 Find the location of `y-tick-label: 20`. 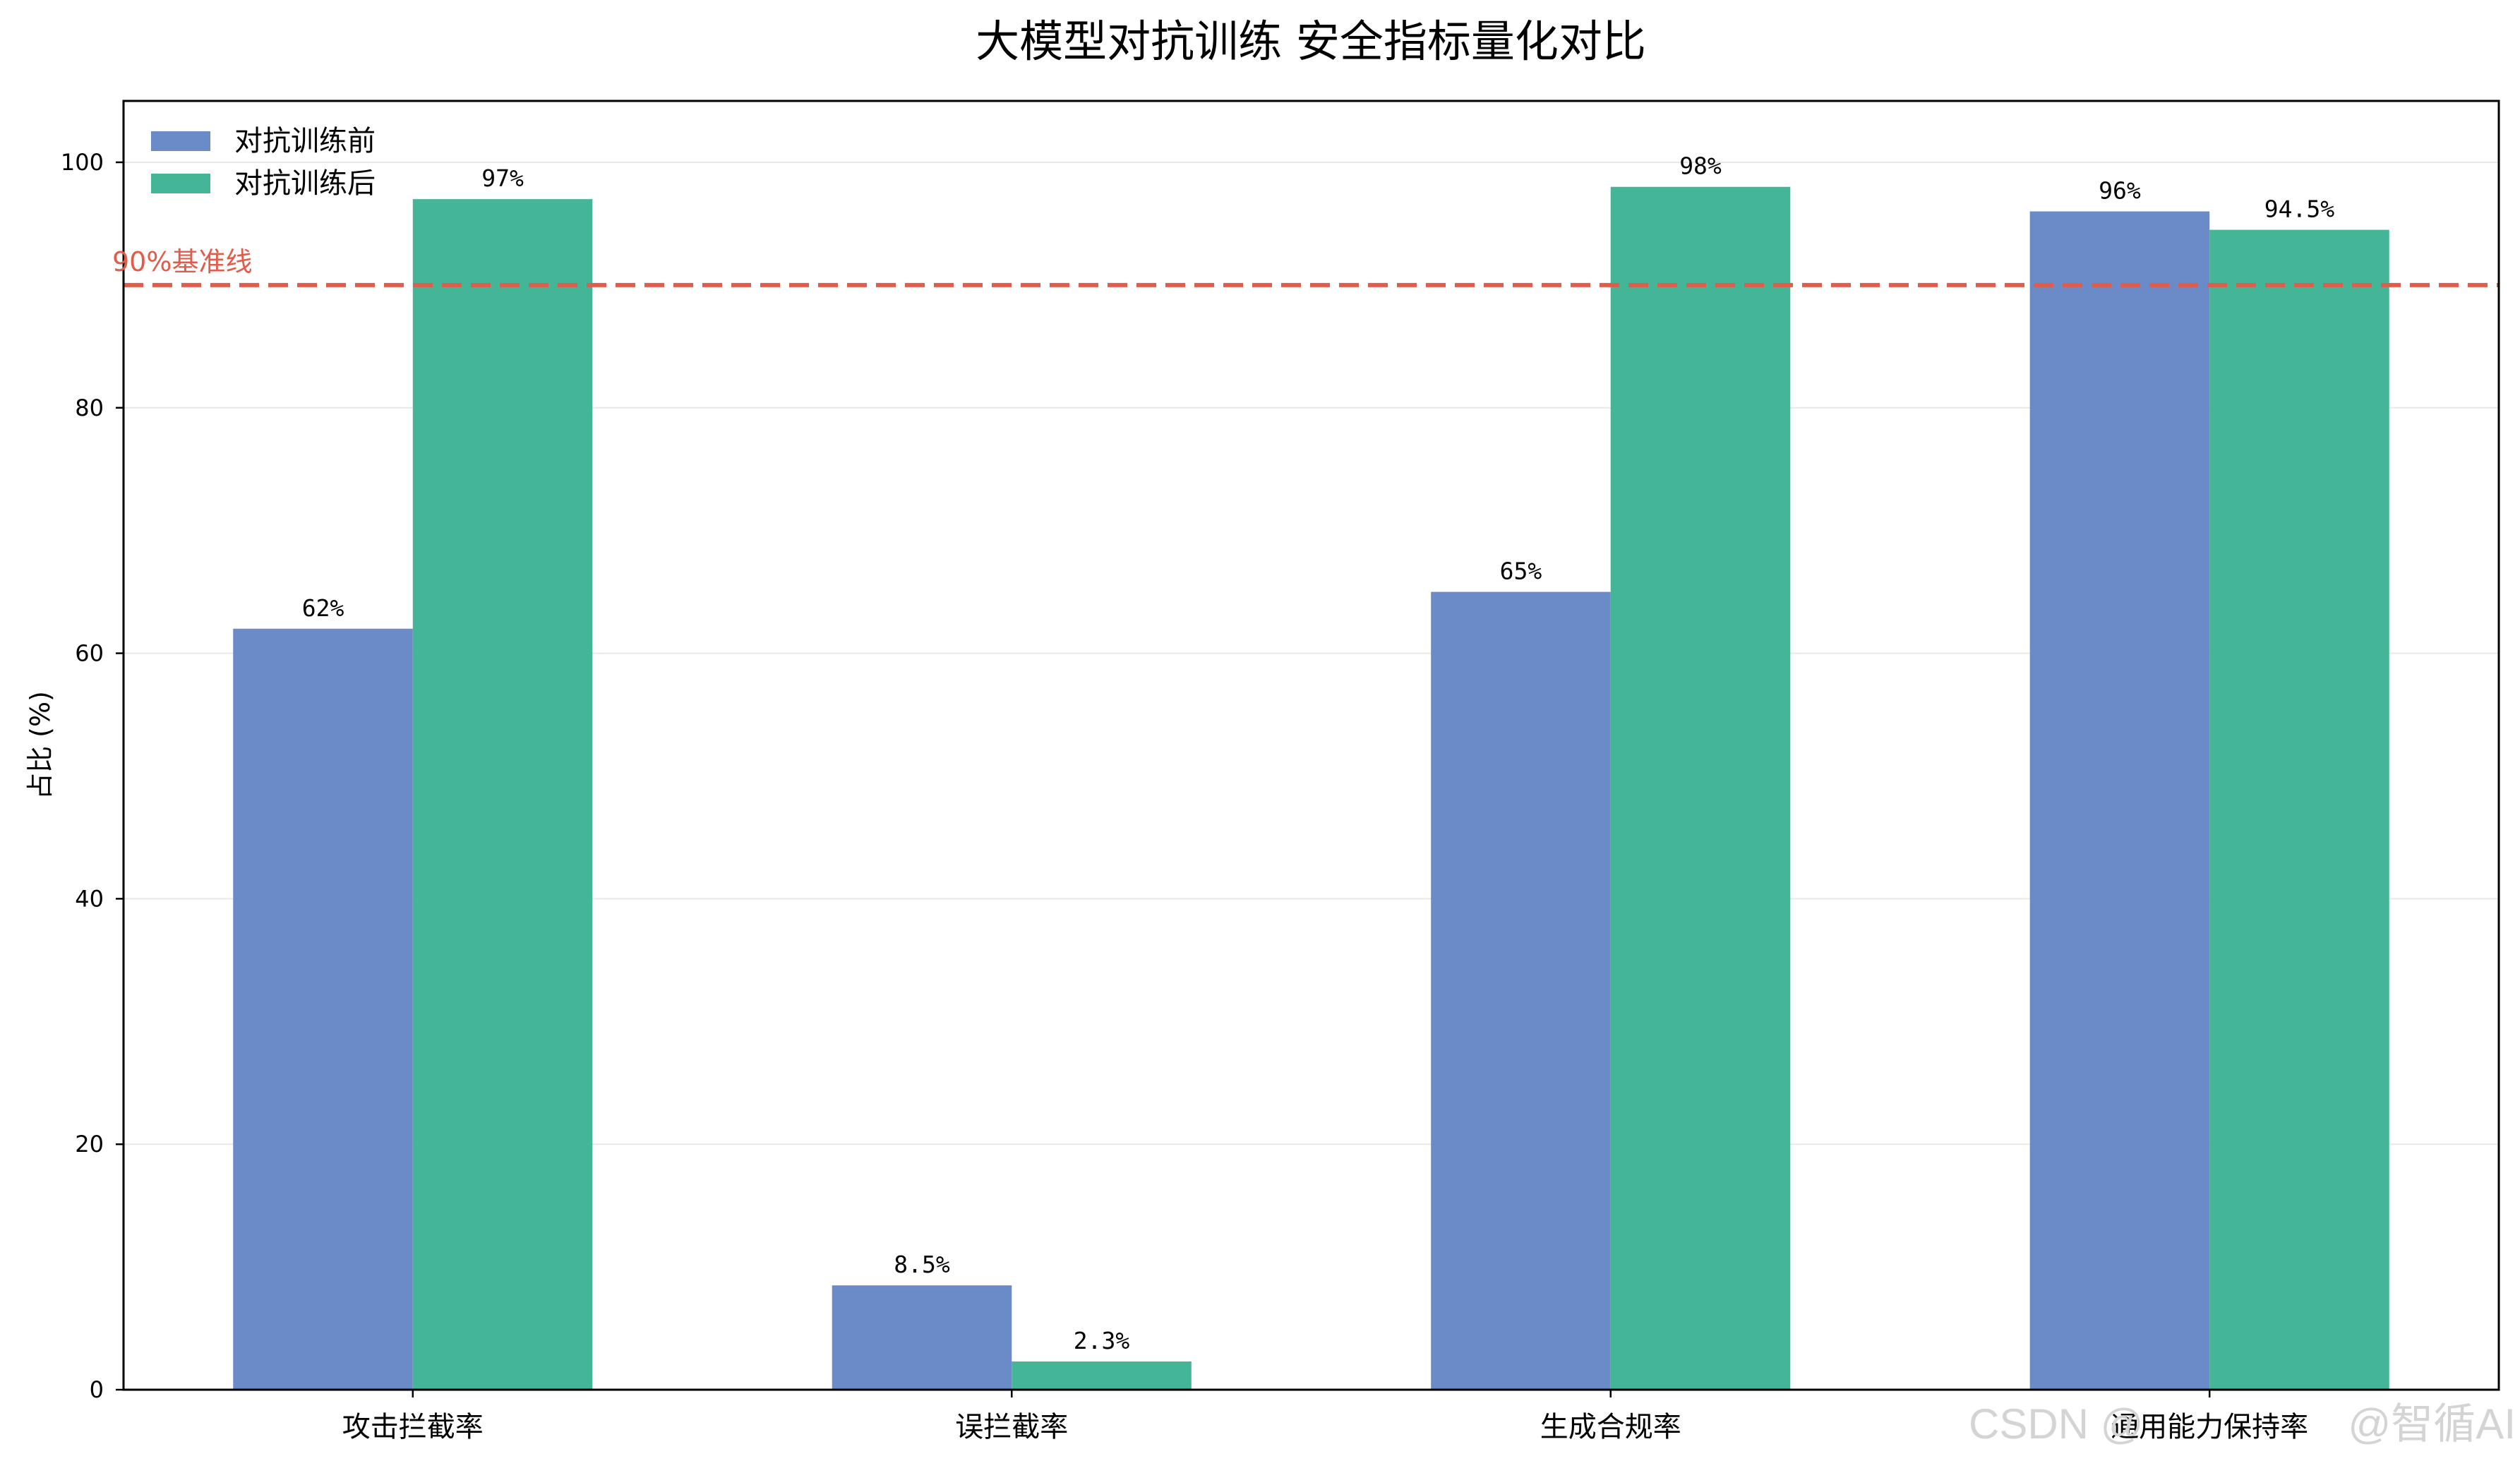

y-tick-label: 20 is located at coordinates (90, 1144).